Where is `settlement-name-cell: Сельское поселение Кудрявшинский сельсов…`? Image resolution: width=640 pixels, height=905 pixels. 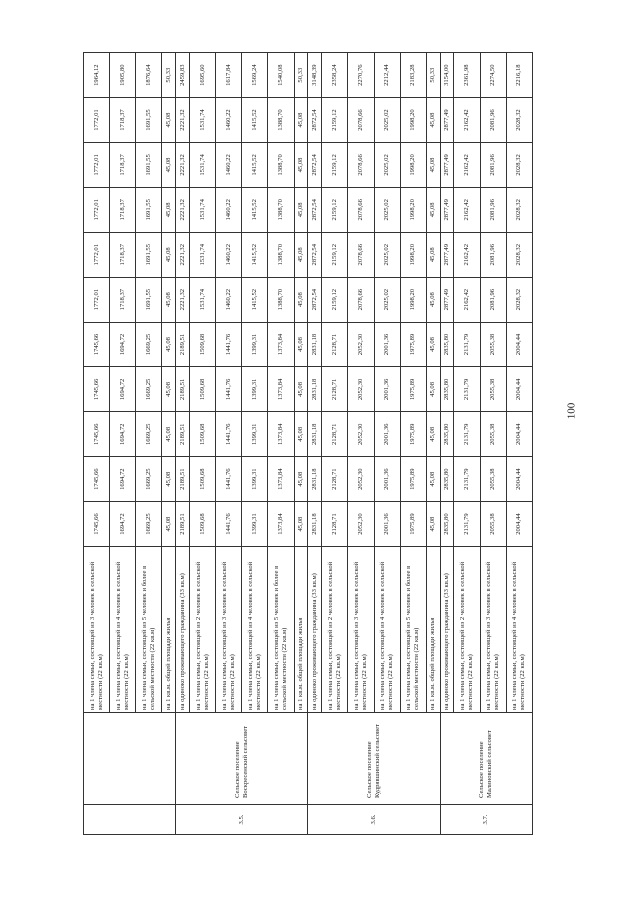 settlement-name-cell: Сельское поселение Кудрявшинский сельсов… is located at coordinates (374, 758).